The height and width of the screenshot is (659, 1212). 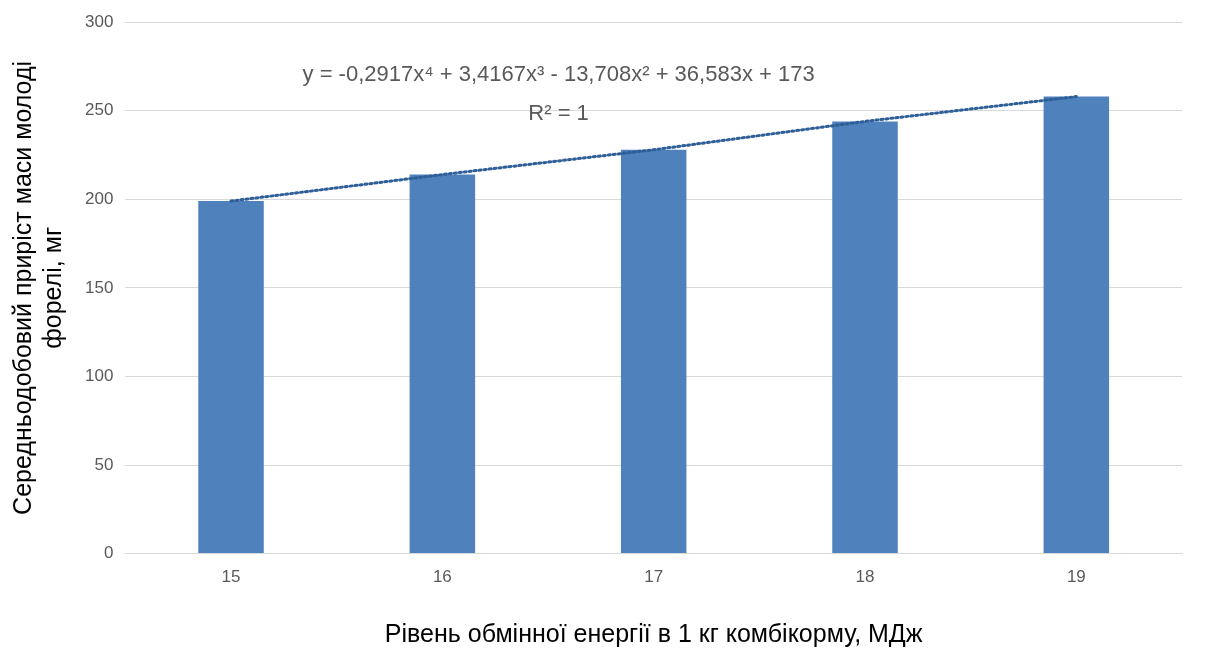 I want to click on y-tick-label: 0, so click(x=108, y=553).